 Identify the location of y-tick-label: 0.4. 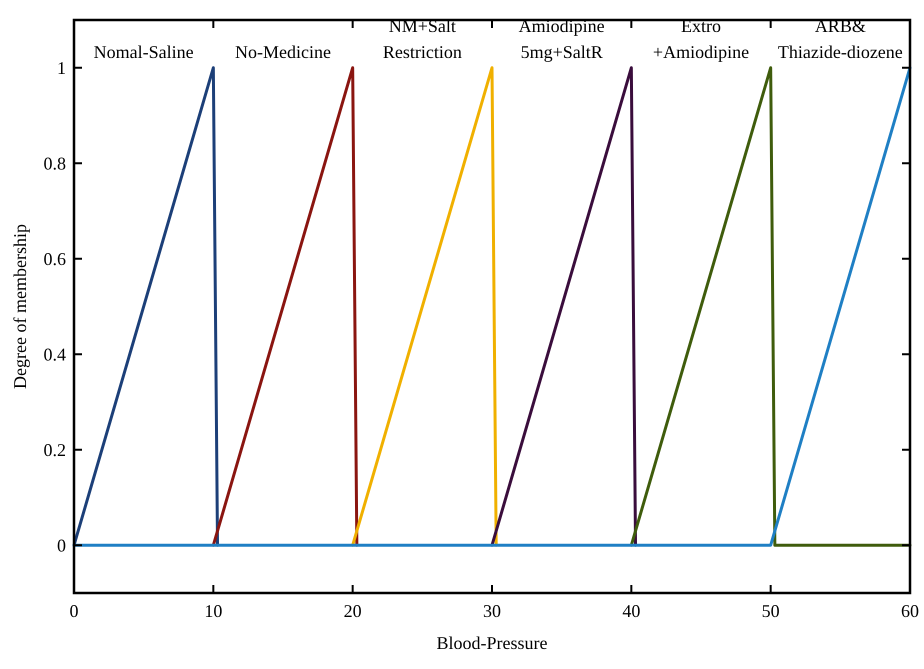
(55, 354).